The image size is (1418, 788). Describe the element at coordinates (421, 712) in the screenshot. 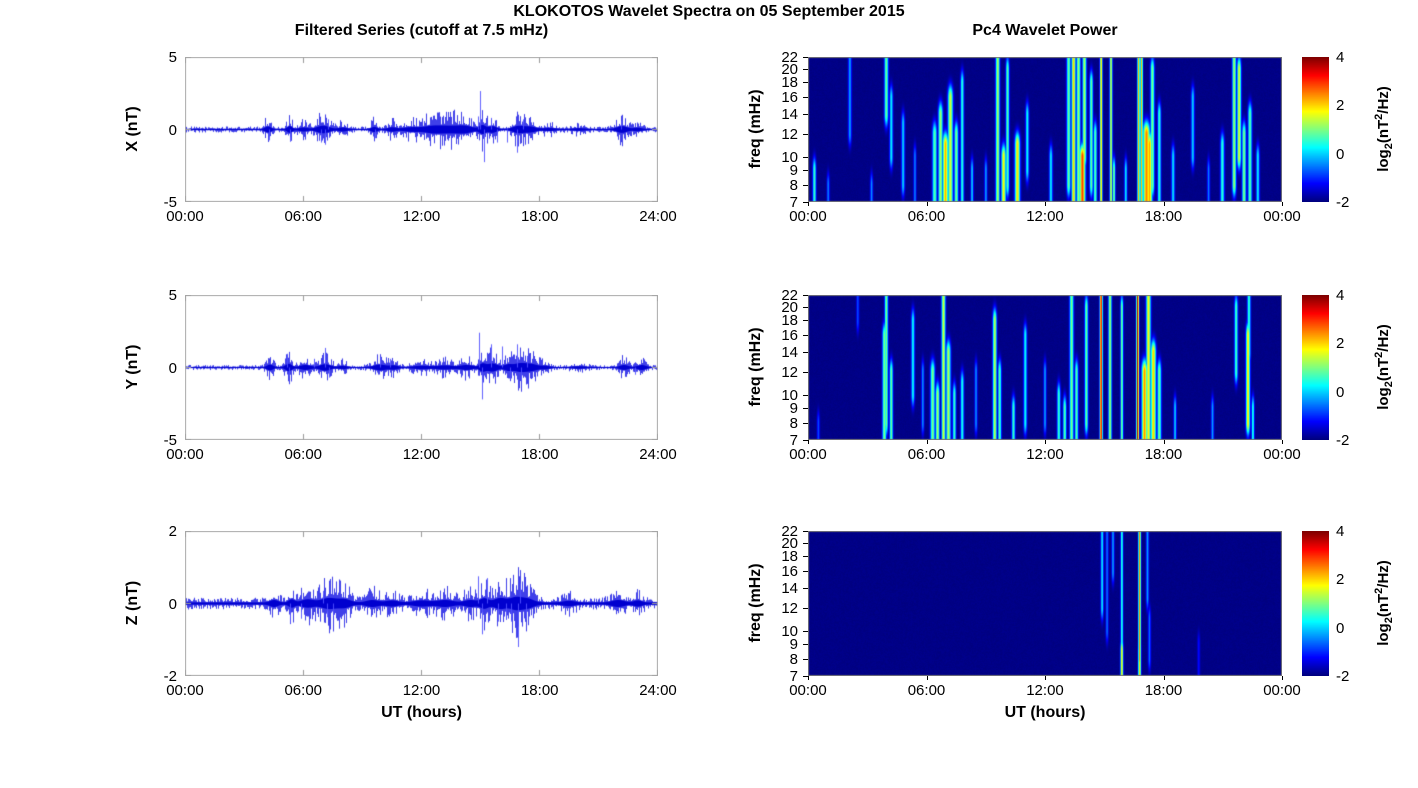

I see `xlabel-left: UT (hours)` at that location.